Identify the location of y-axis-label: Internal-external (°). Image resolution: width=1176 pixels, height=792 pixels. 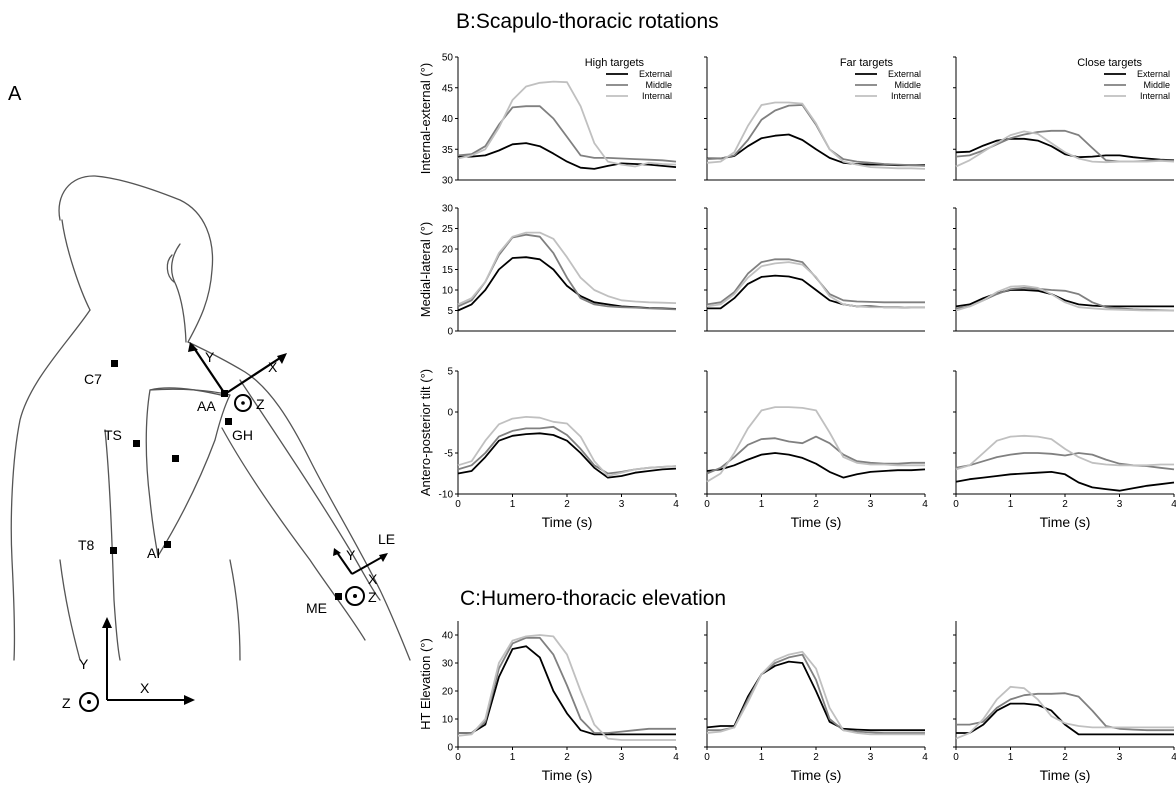
(425, 118).